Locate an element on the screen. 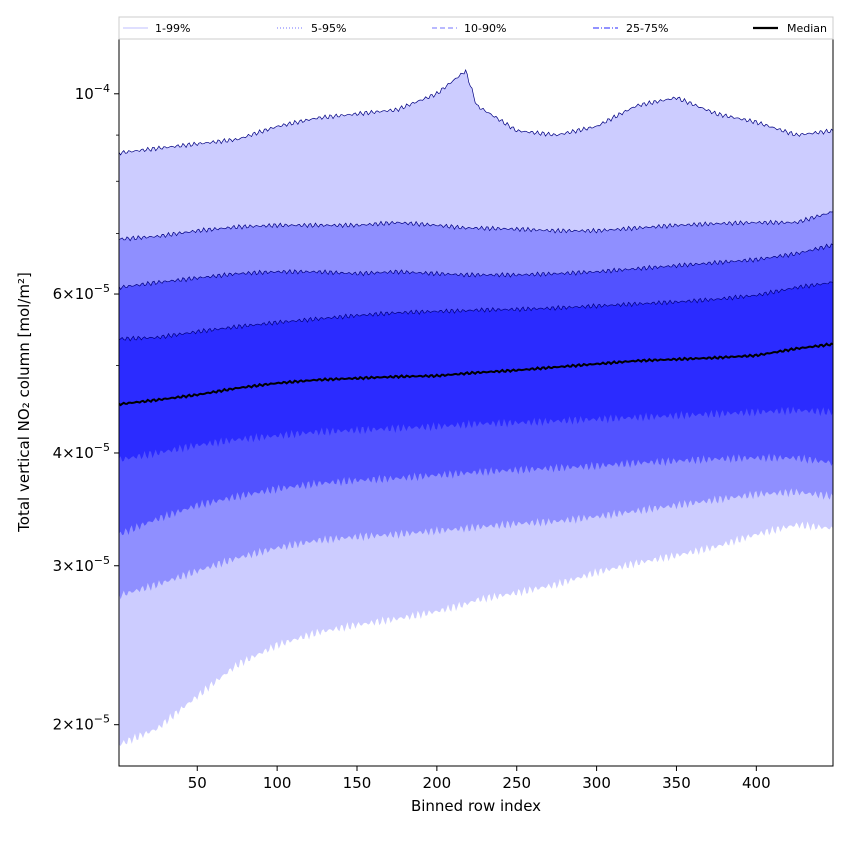  x-tick-label: 50 is located at coordinates (197, 783).